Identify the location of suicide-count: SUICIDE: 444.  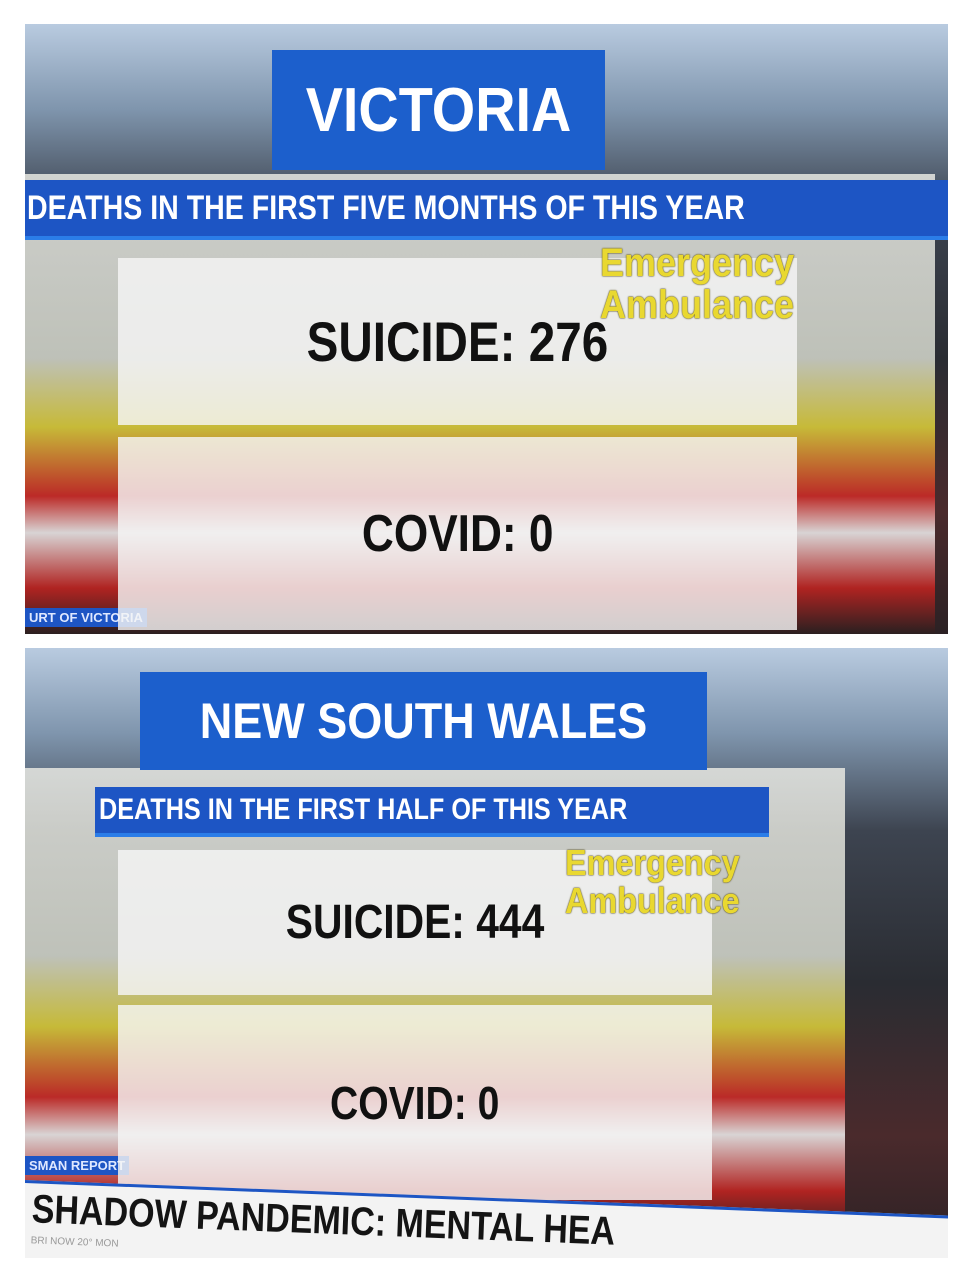
(415, 922).